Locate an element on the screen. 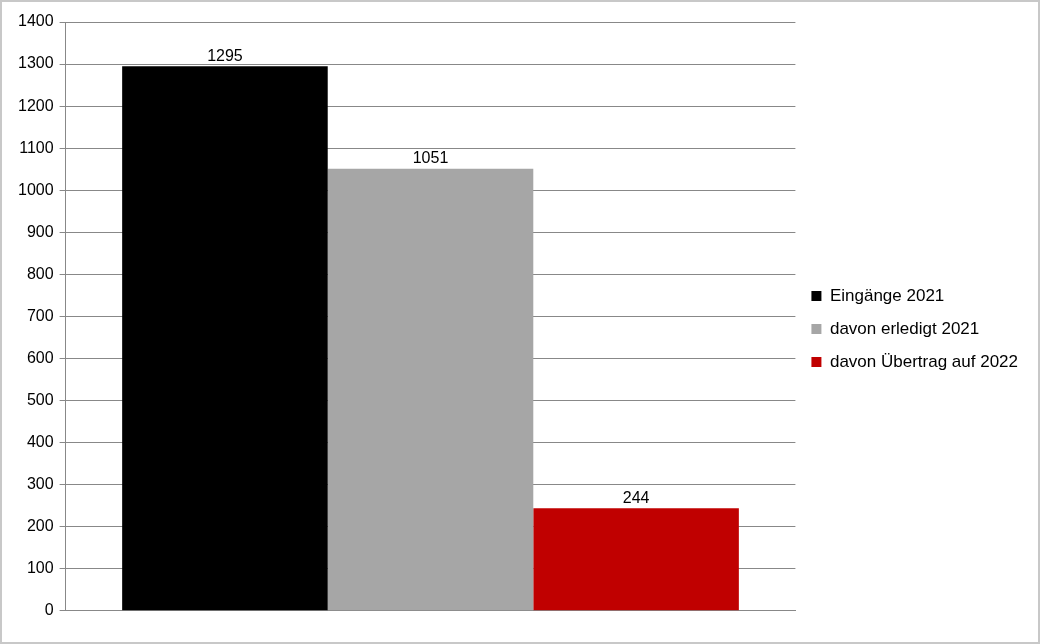 The height and width of the screenshot is (644, 1040). y-tick-label: 1200 is located at coordinates (36, 105).